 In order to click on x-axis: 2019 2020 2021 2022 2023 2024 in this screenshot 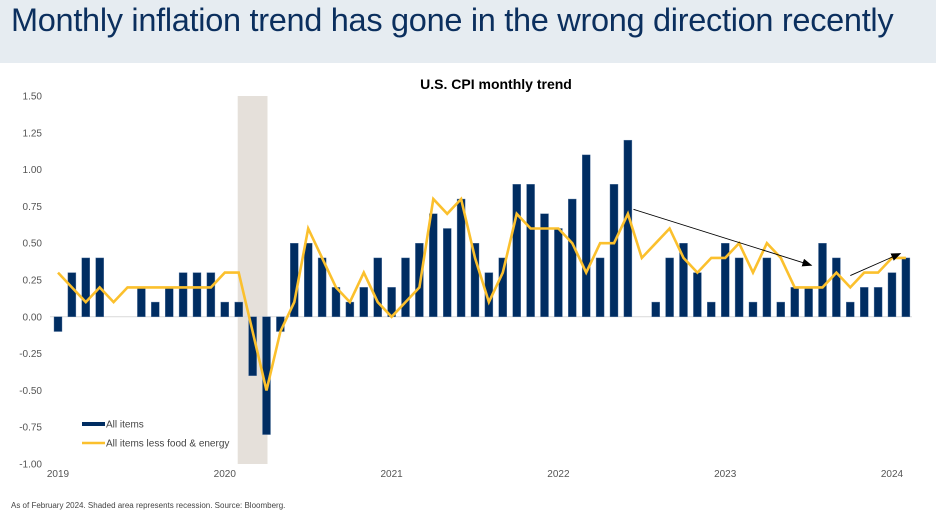, I will do `click(475, 474)`.